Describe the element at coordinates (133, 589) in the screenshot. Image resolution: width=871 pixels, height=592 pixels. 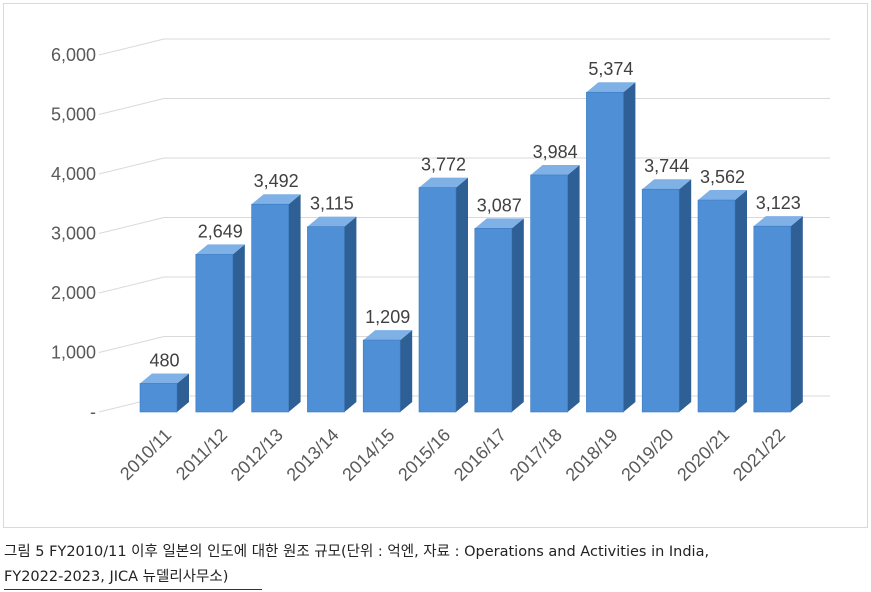
I see `caption-underline` at that location.